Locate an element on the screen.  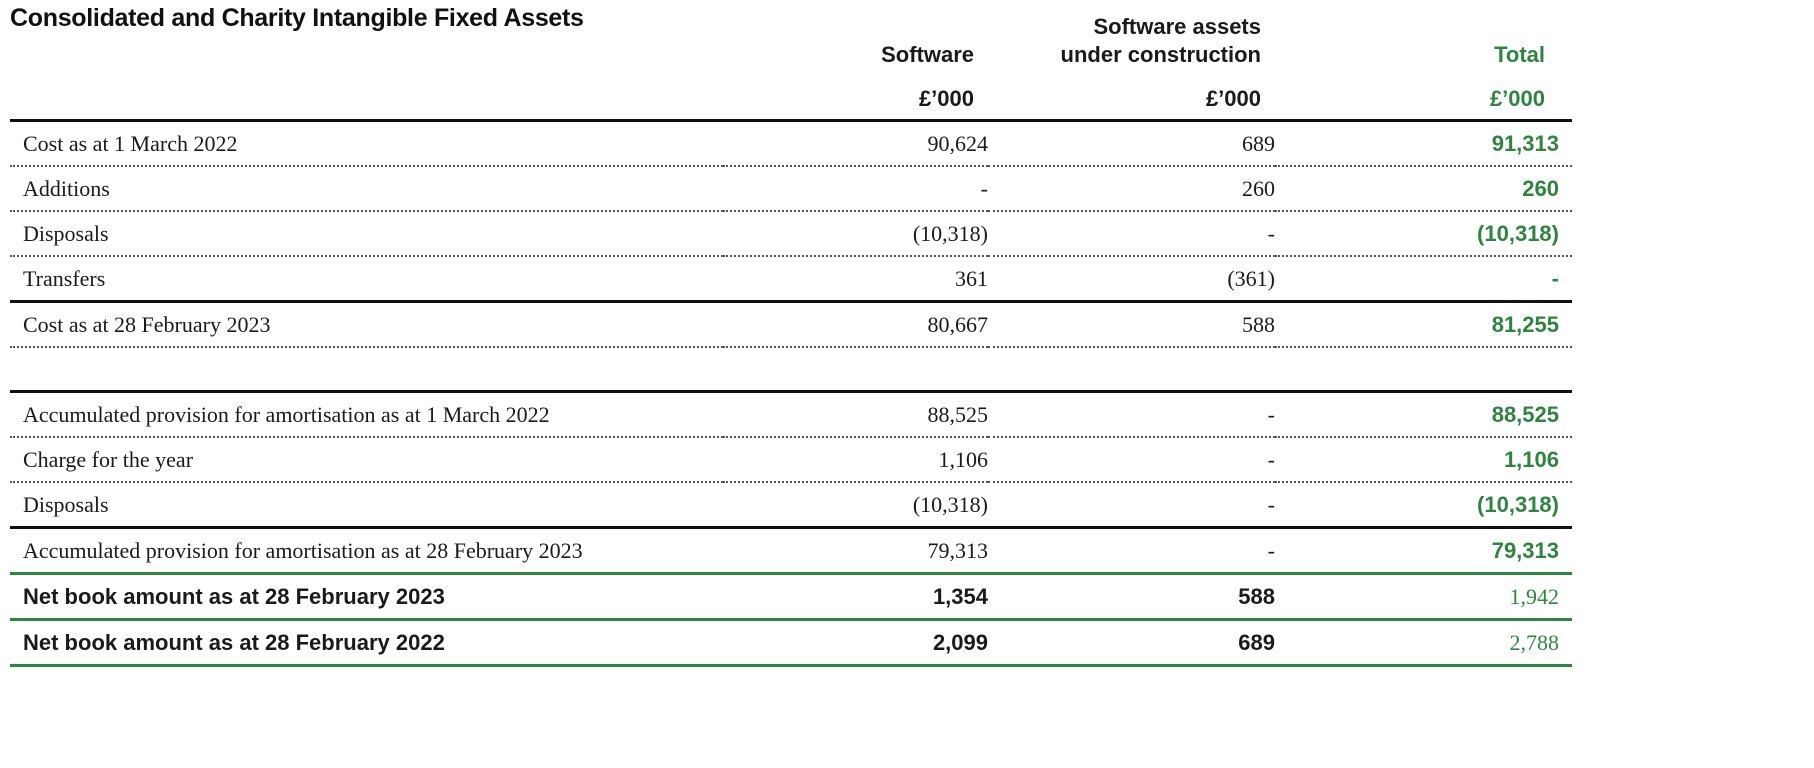
cell-suc: (361) is located at coordinates (1131, 279).